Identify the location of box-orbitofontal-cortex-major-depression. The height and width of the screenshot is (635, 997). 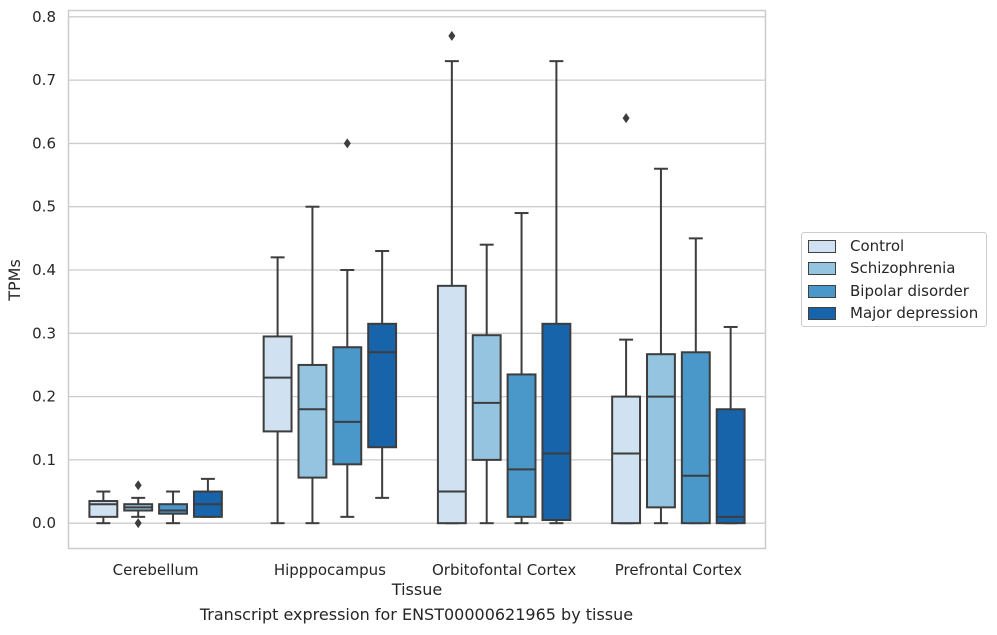
(556, 292).